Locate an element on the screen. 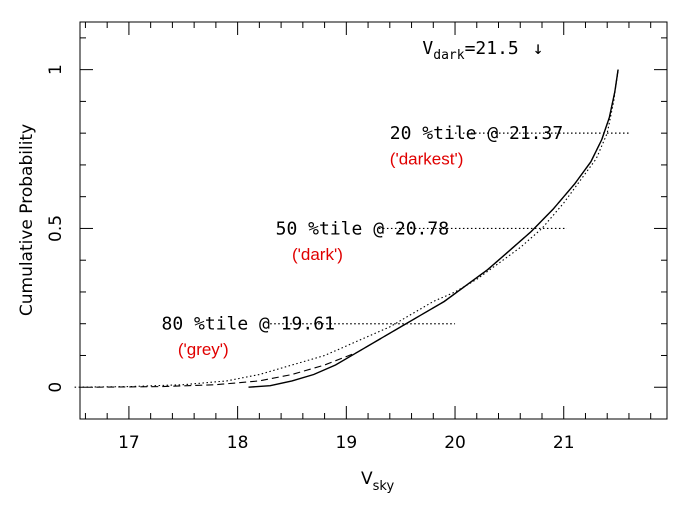 Image resolution: width=697 pixels, height=510 pixels. annotation-percentile: 50 %tile @ 20.78 is located at coordinates (362, 228).